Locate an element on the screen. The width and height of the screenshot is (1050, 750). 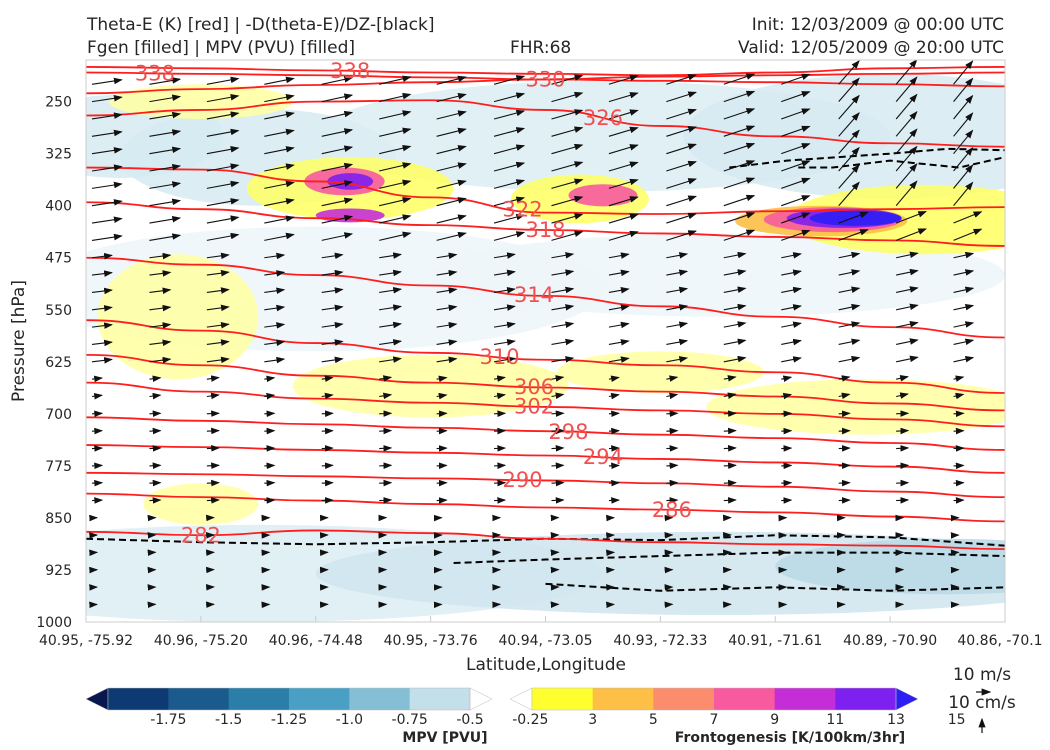
y-axis-label: Pressure [hPa] is located at coordinates (19, 341).